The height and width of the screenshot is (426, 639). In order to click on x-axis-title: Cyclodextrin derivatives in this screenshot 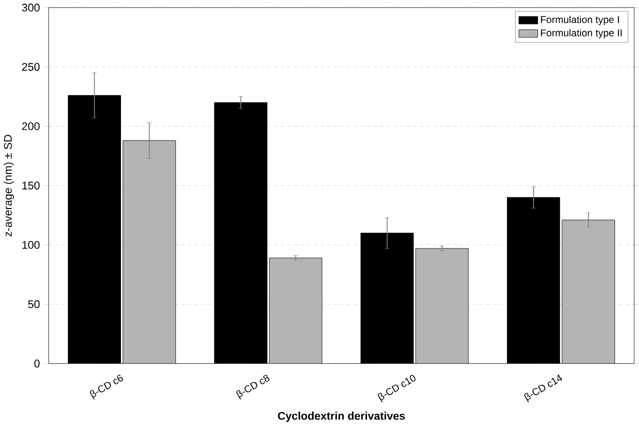, I will do `click(341, 417)`.